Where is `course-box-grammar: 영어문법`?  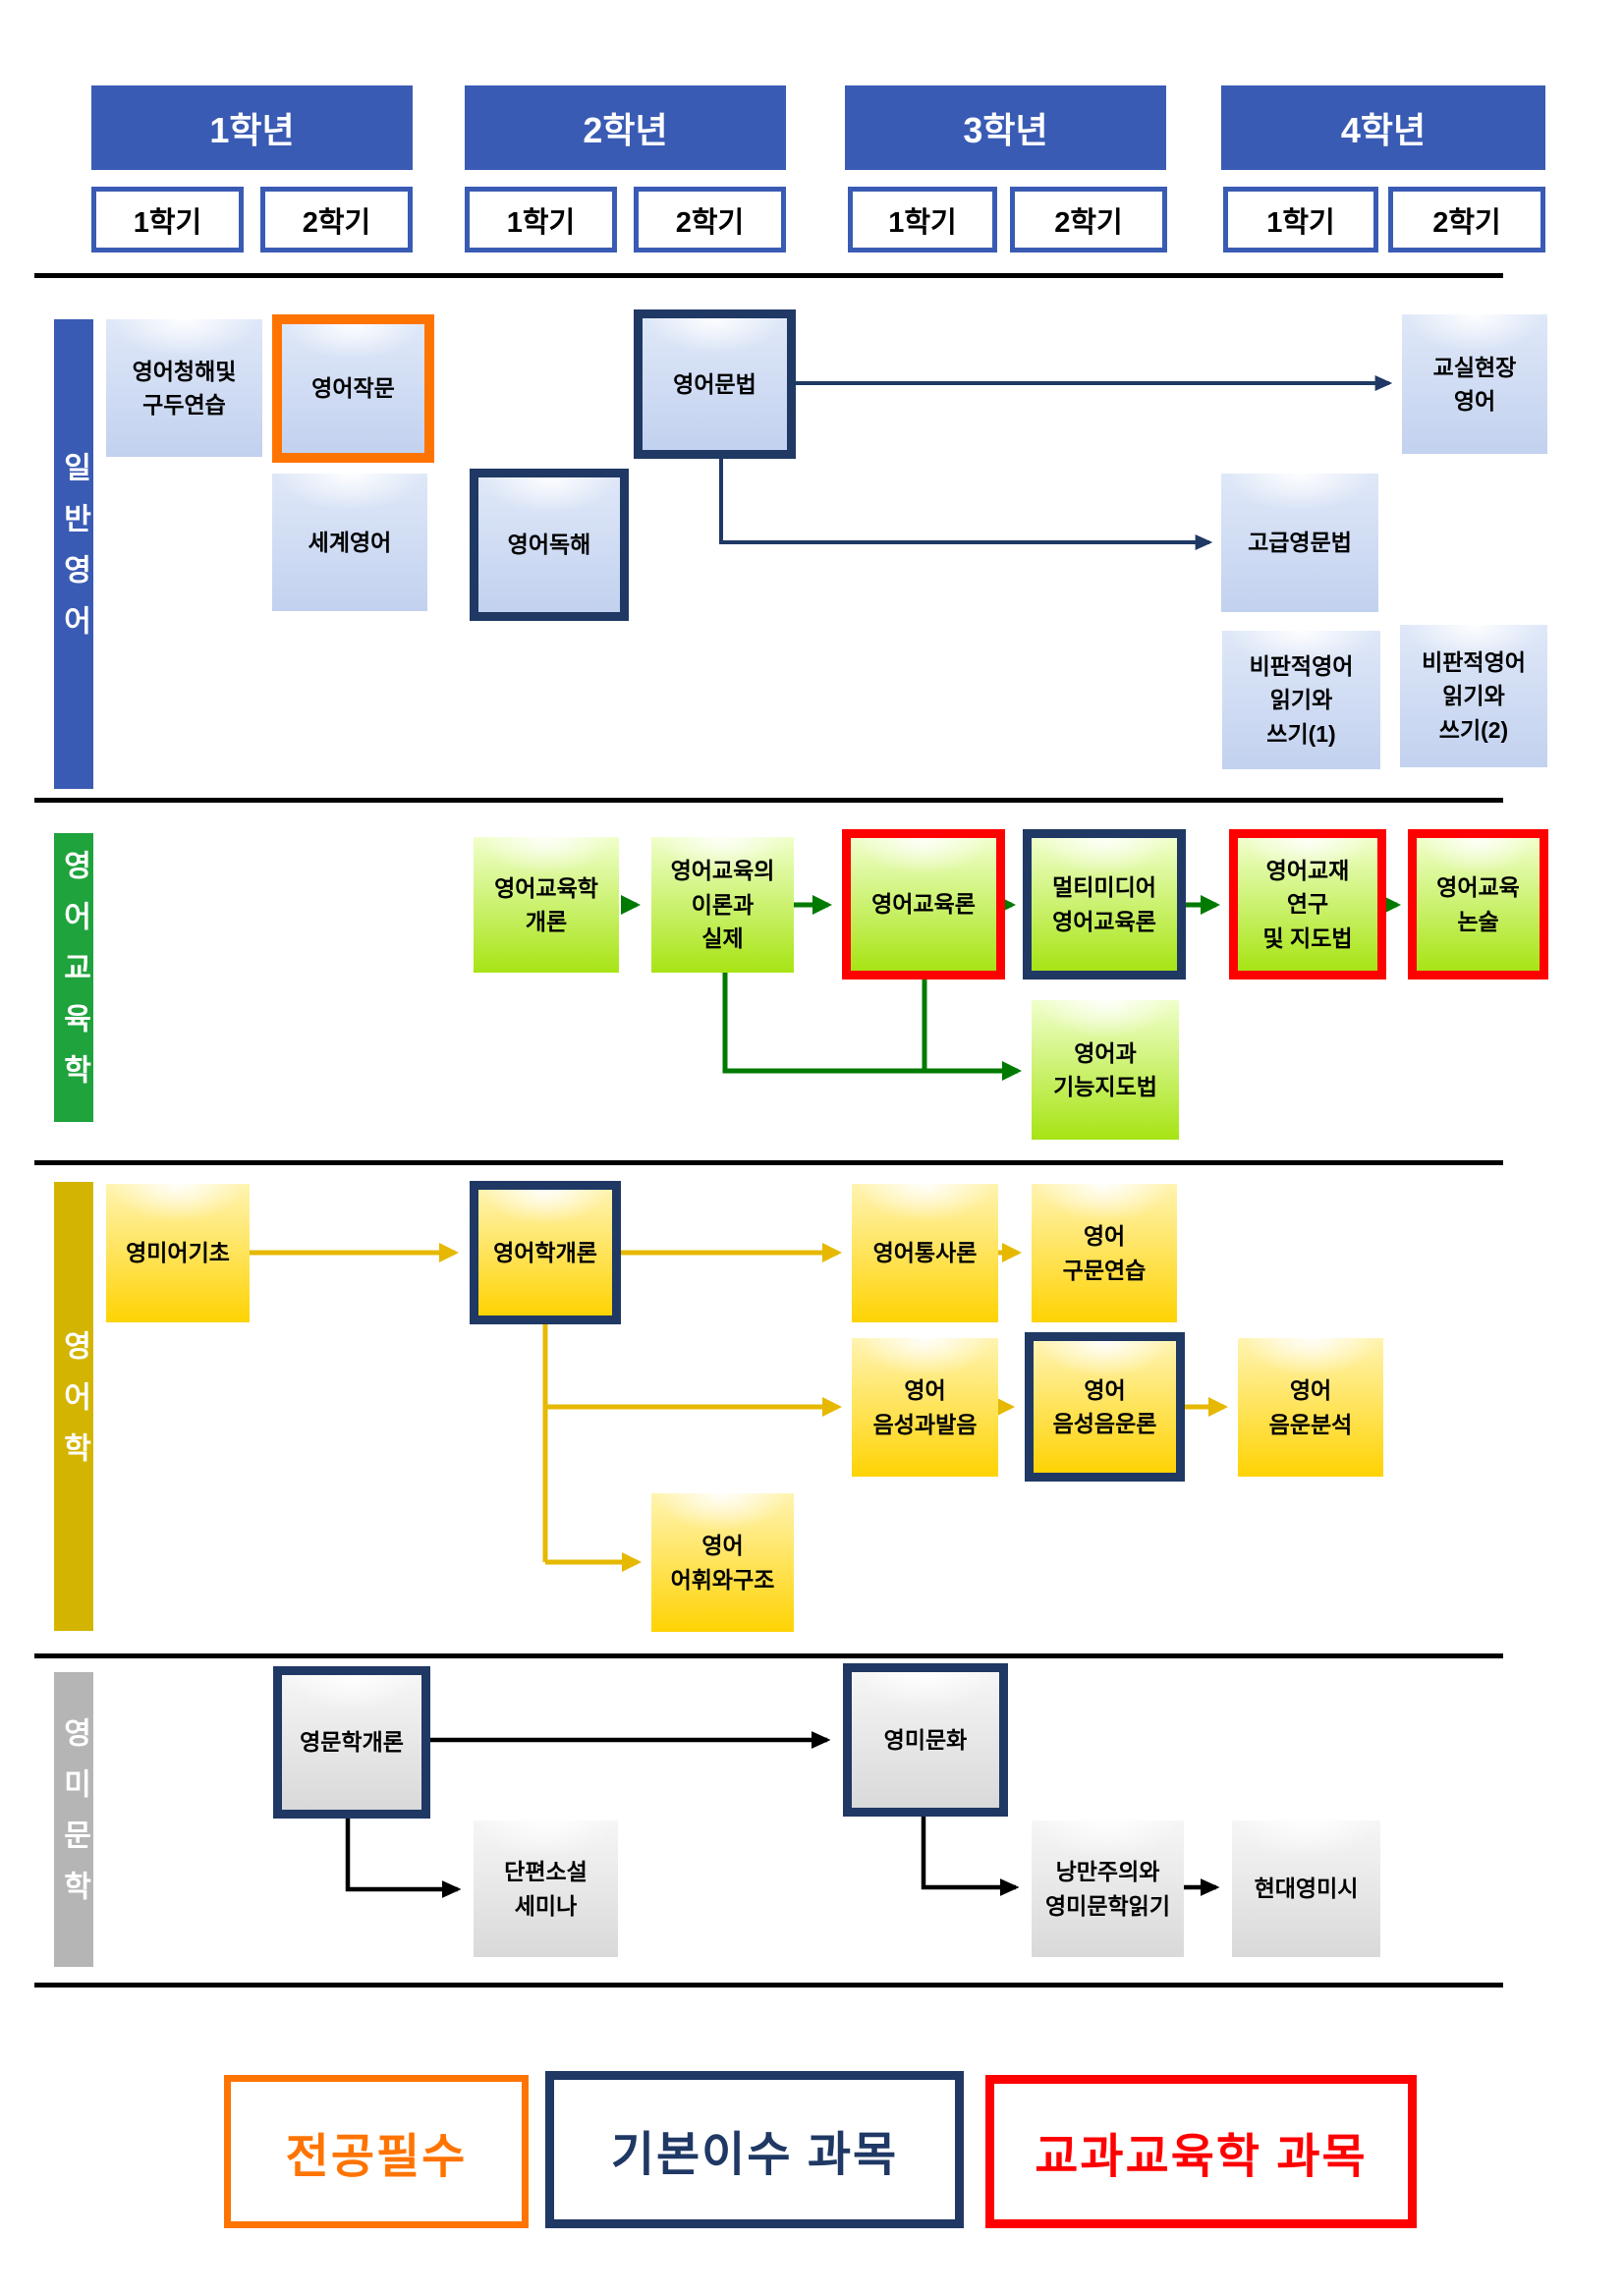
course-box-grammar: 영어문법 is located at coordinates (715, 384).